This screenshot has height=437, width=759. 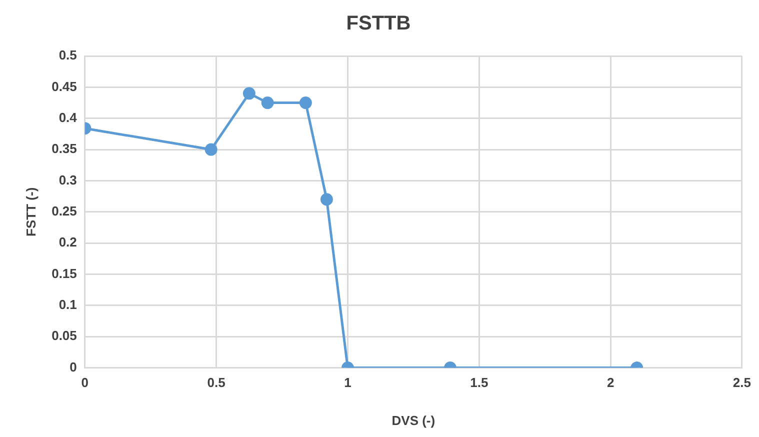 What do you see at coordinates (216, 382) in the screenshot?
I see `x-tick-label: 0.5` at bounding box center [216, 382].